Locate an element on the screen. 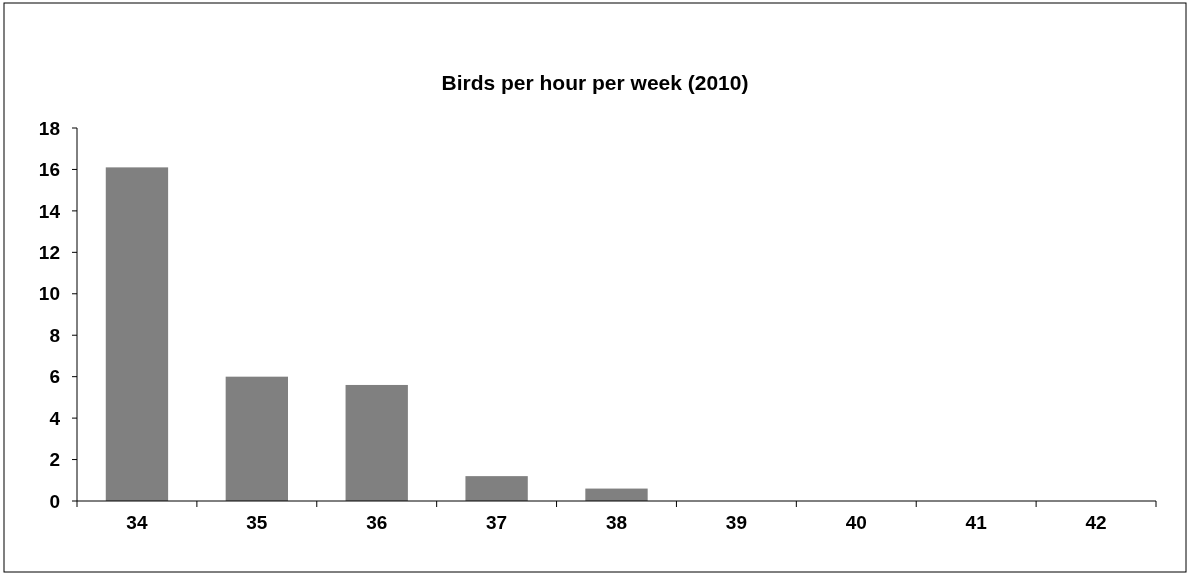  y-tick-label: 12 is located at coordinates (49, 252).